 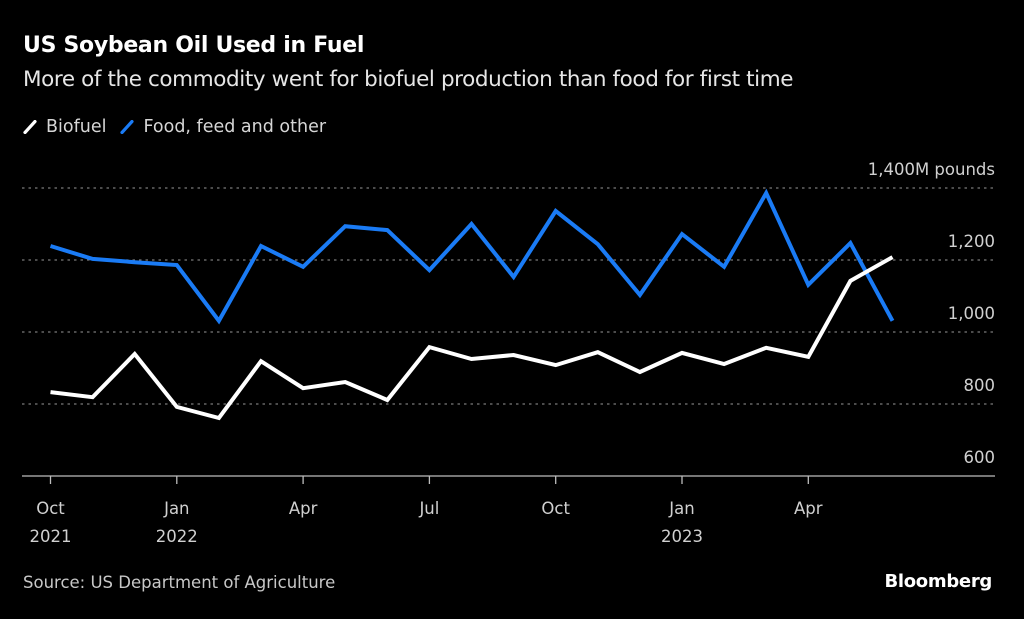 I want to click on legend-label-food: Food, feed and other, so click(x=235, y=127).